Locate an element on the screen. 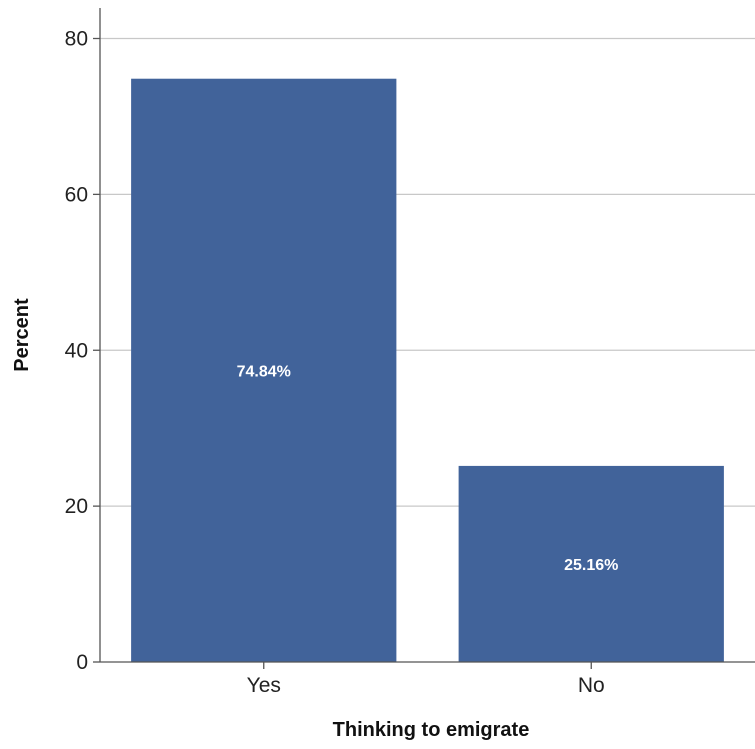 Image resolution: width=755 pixels, height=749 pixels. x-axis-ticks: Yes No is located at coordinates (426, 679).